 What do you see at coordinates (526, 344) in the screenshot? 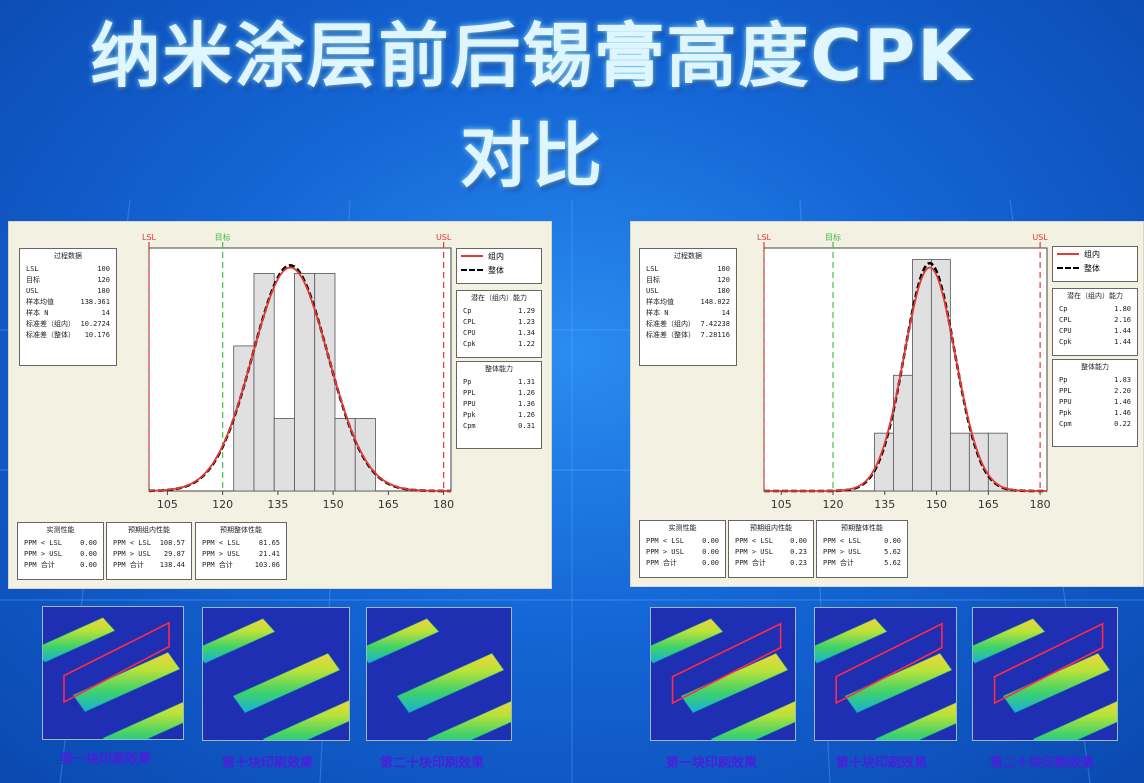
I see `cap-value: 1.22` at bounding box center [526, 344].